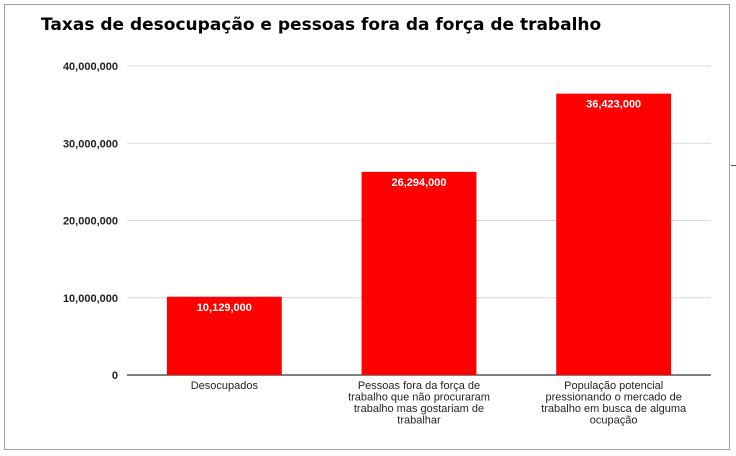 Image resolution: width=736 pixels, height=456 pixels. Describe the element at coordinates (224, 308) in the screenshot. I see `data-label: 10,129,000` at that location.